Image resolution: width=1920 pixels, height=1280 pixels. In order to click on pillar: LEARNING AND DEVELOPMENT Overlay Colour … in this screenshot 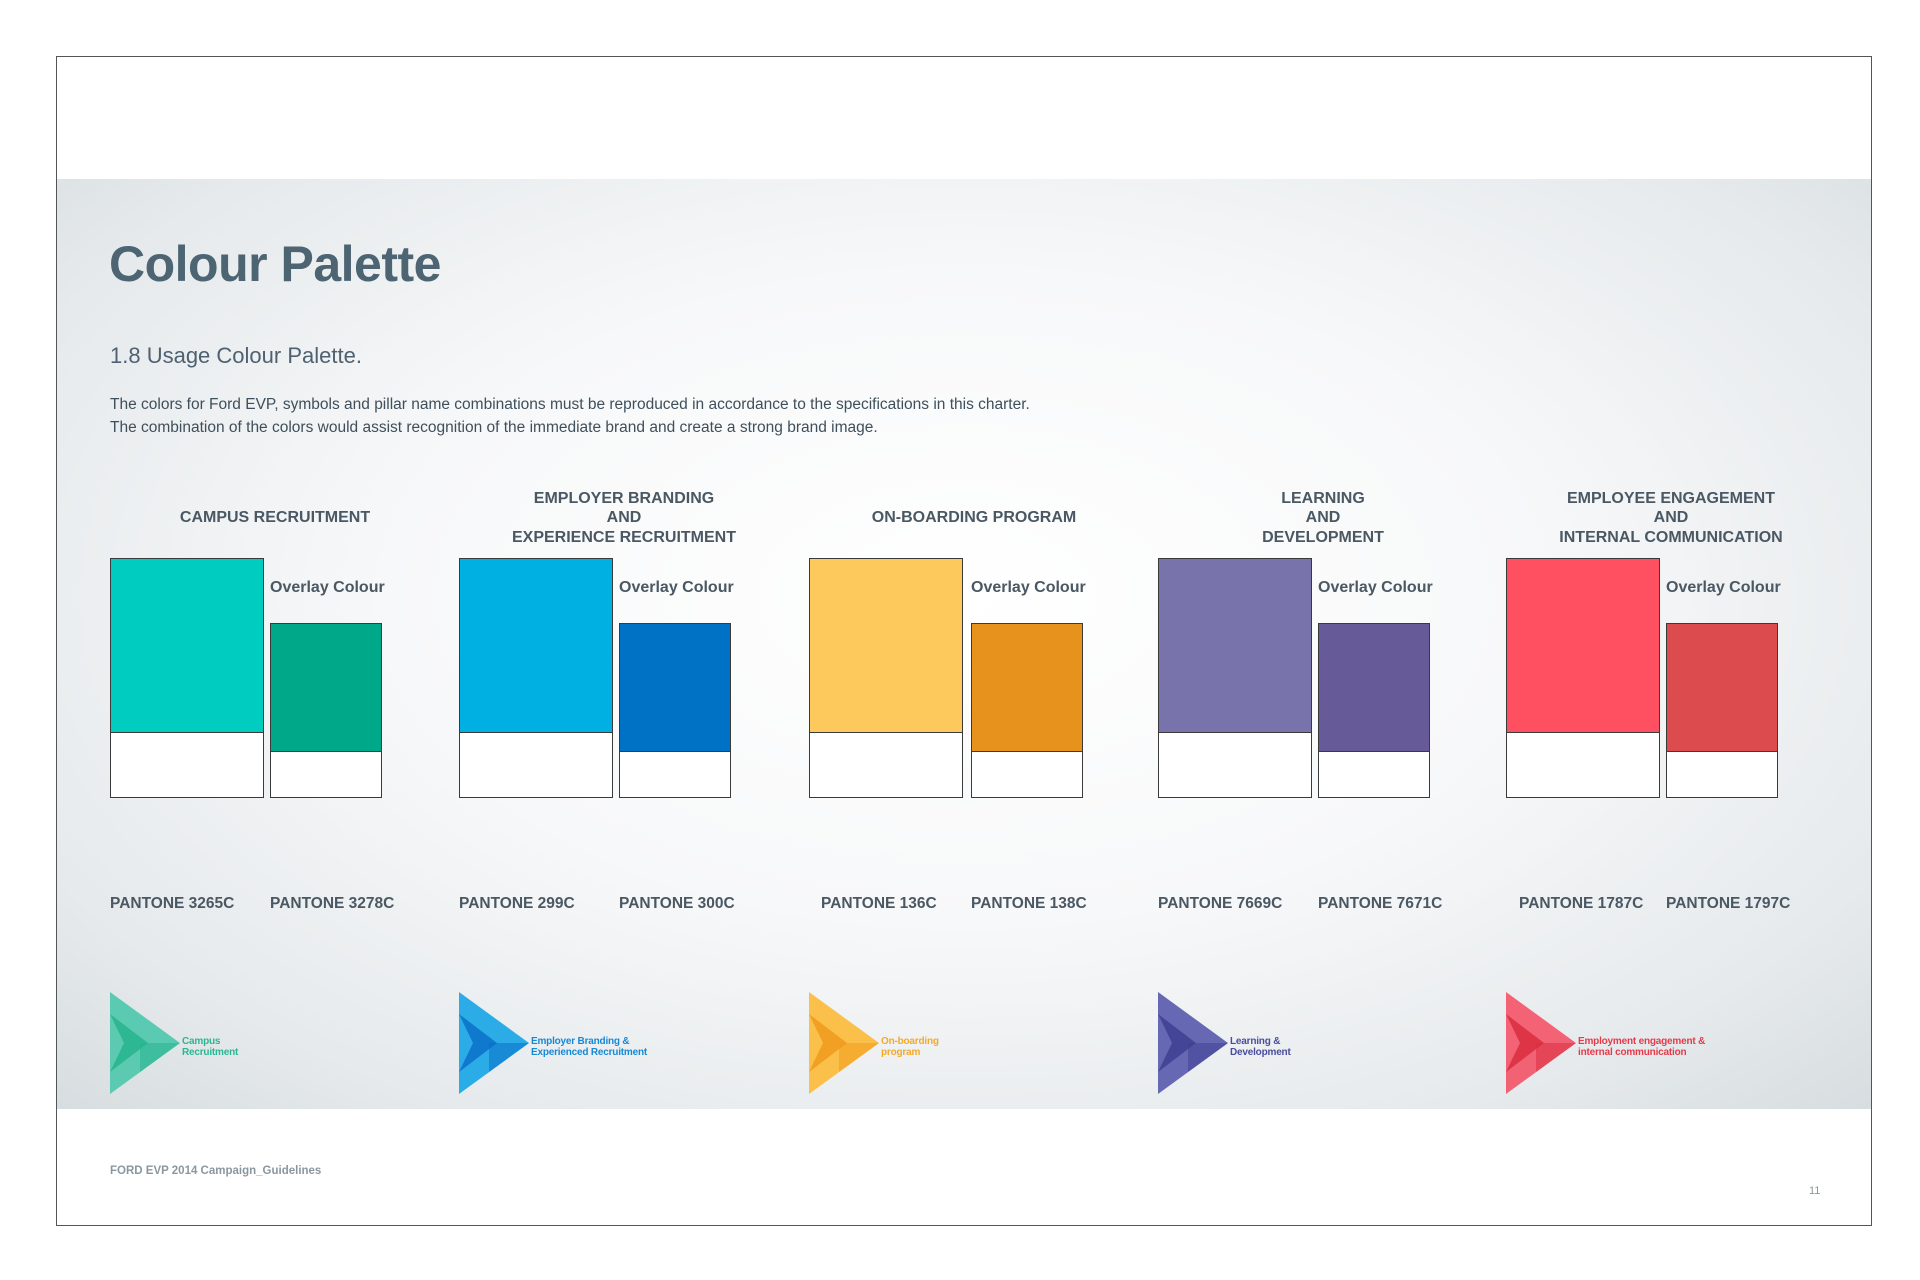, I will do `click(1328, 797)`.